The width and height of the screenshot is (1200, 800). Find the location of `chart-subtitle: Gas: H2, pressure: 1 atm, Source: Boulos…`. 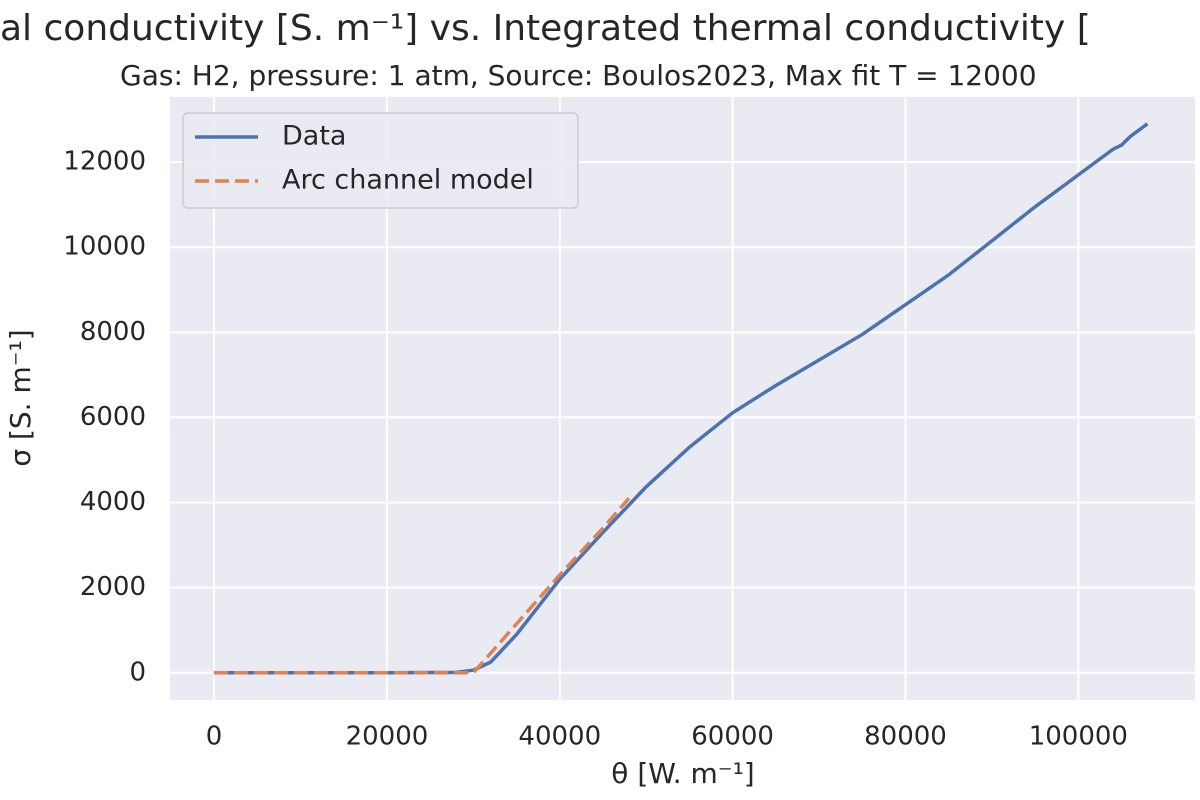

chart-subtitle: Gas: H2, pressure: 1 atm, Source: Boulos… is located at coordinates (578, 75).